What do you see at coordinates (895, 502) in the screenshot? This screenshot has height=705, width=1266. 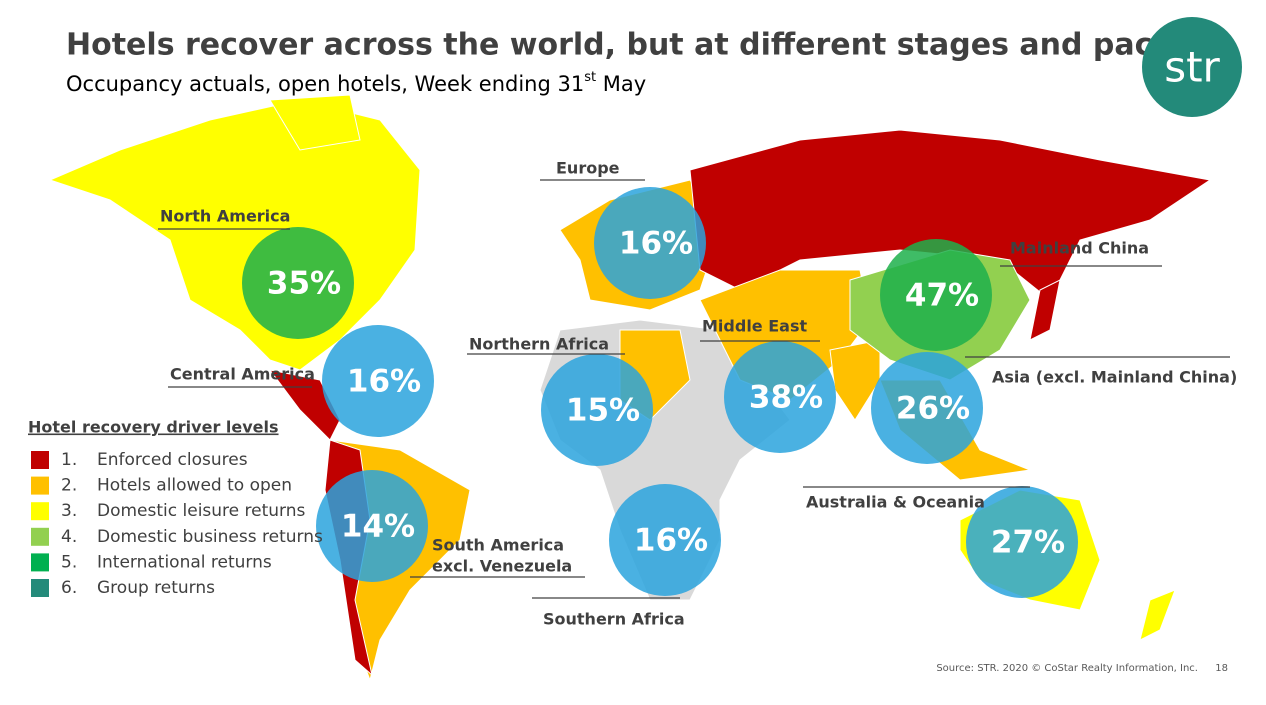 I see `region-label: Australia & Oceania` at bounding box center [895, 502].